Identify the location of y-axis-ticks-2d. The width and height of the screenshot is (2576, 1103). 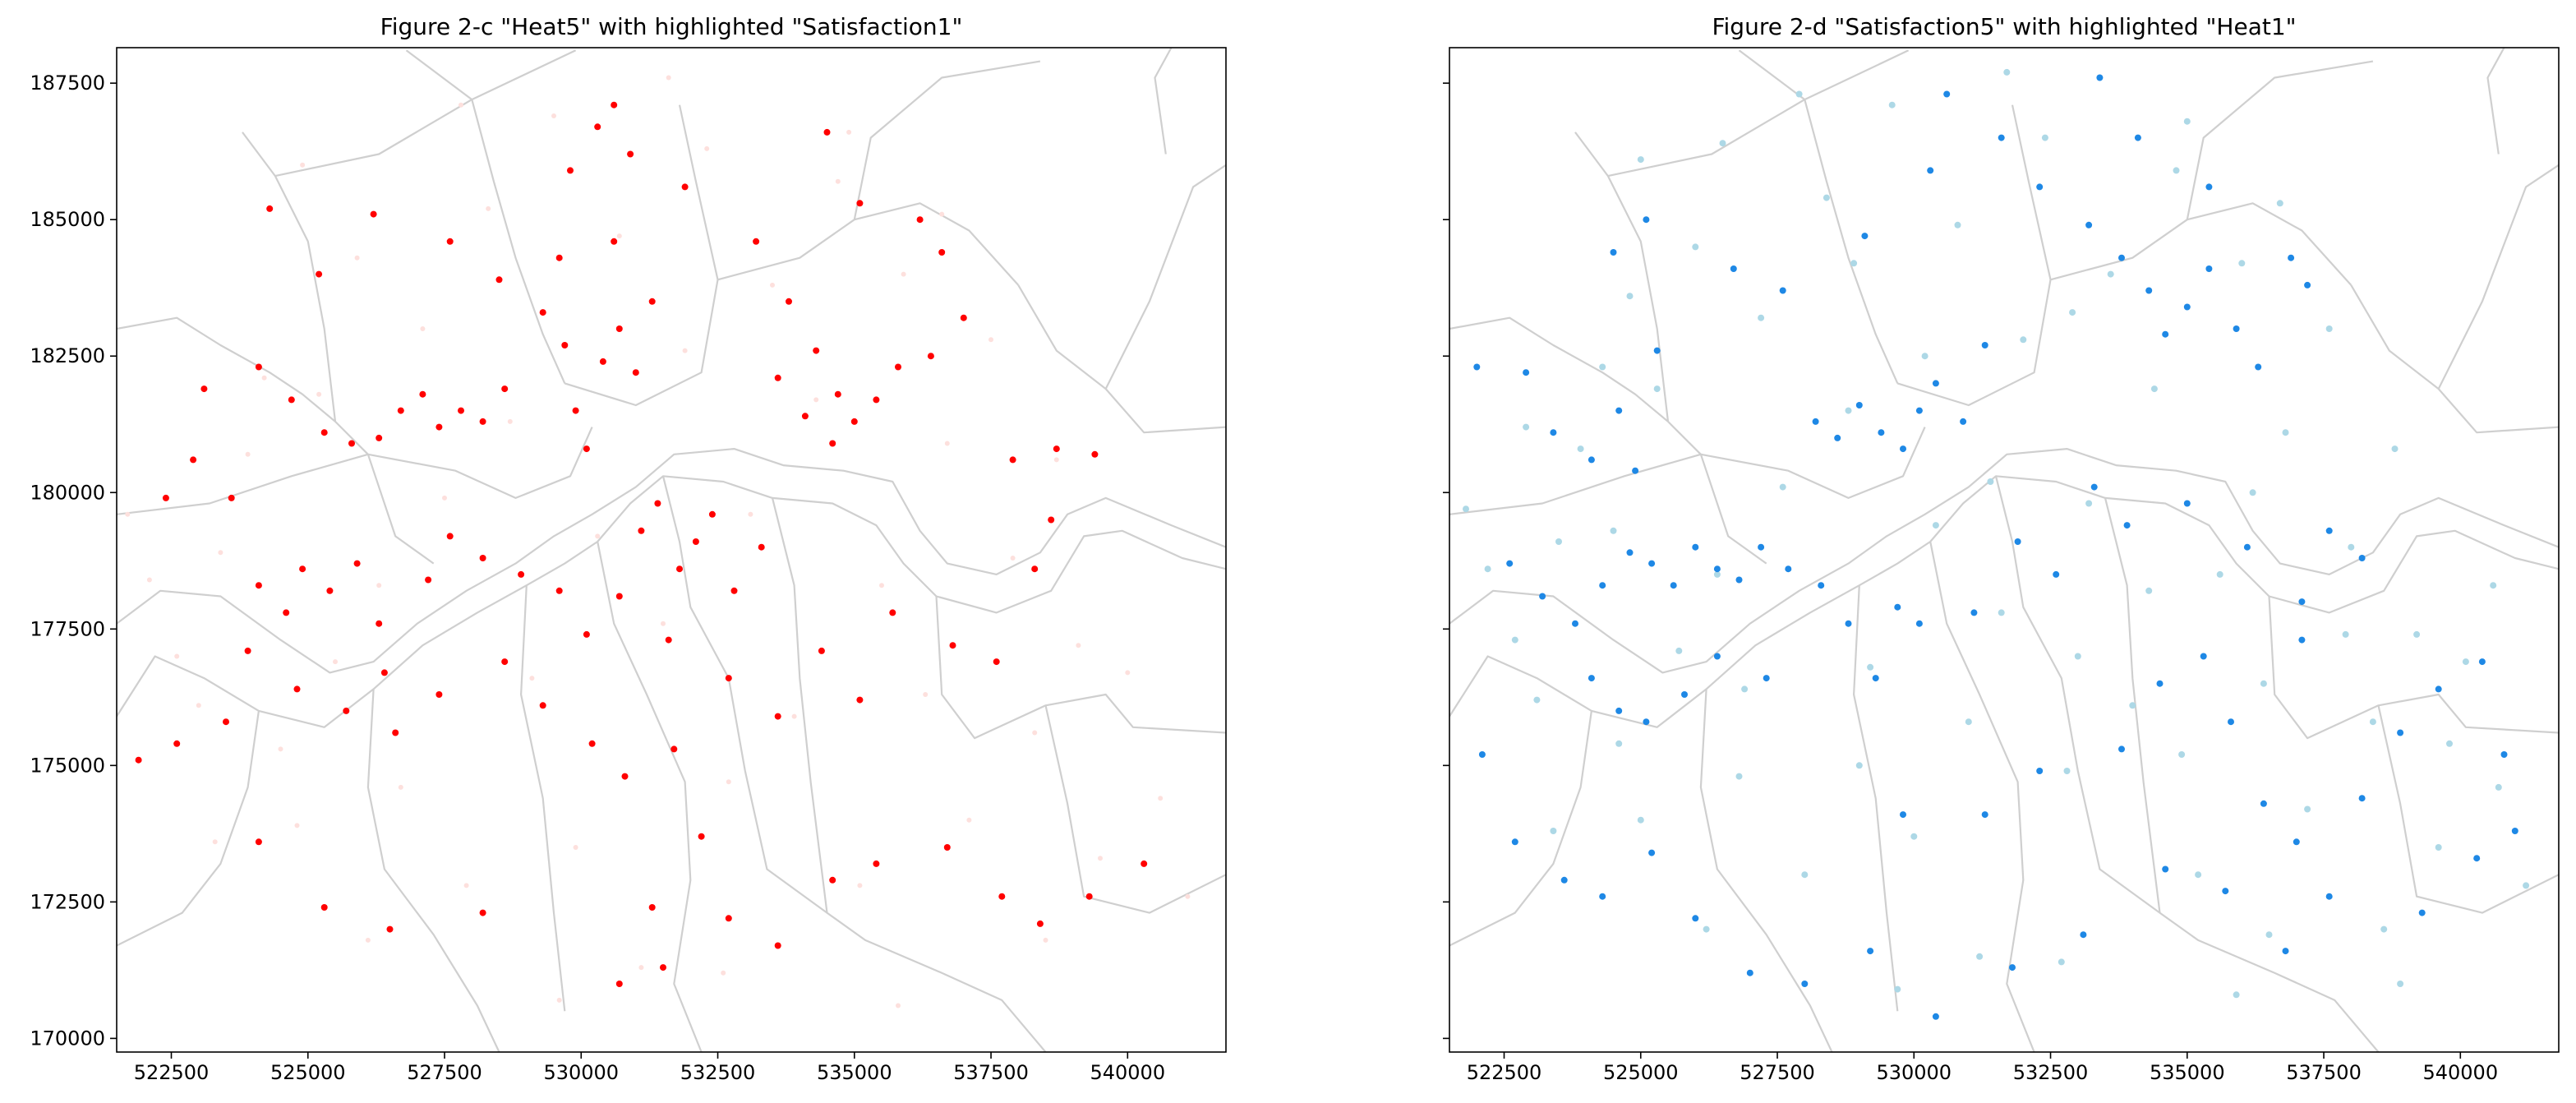
(1446, 561).